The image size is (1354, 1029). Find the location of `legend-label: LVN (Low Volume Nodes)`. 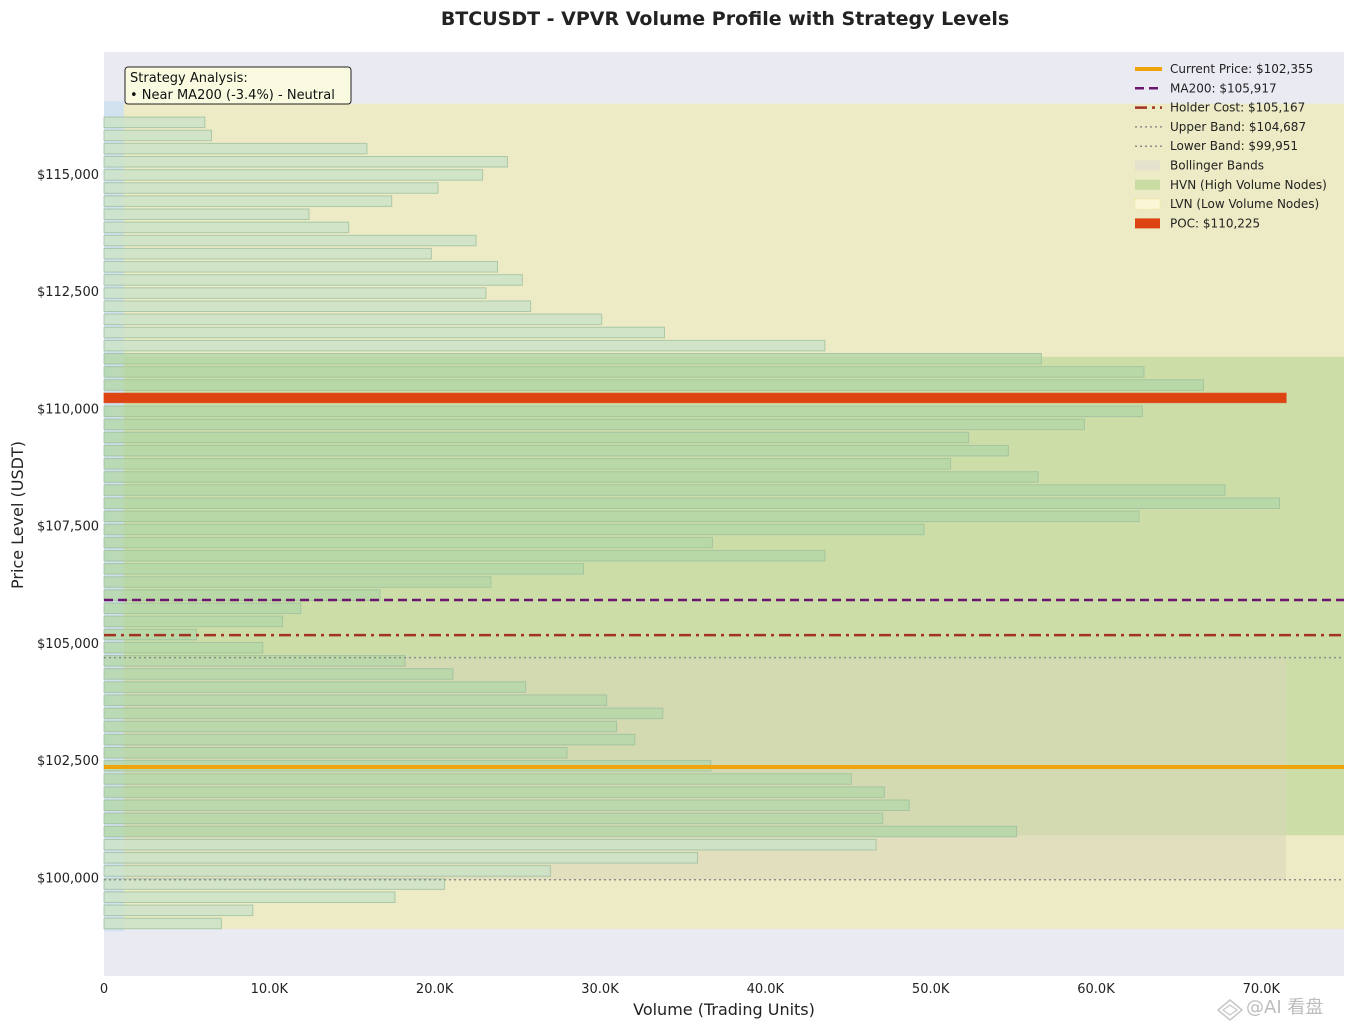

legend-label: LVN (Low Volume Nodes) is located at coordinates (1244, 204).